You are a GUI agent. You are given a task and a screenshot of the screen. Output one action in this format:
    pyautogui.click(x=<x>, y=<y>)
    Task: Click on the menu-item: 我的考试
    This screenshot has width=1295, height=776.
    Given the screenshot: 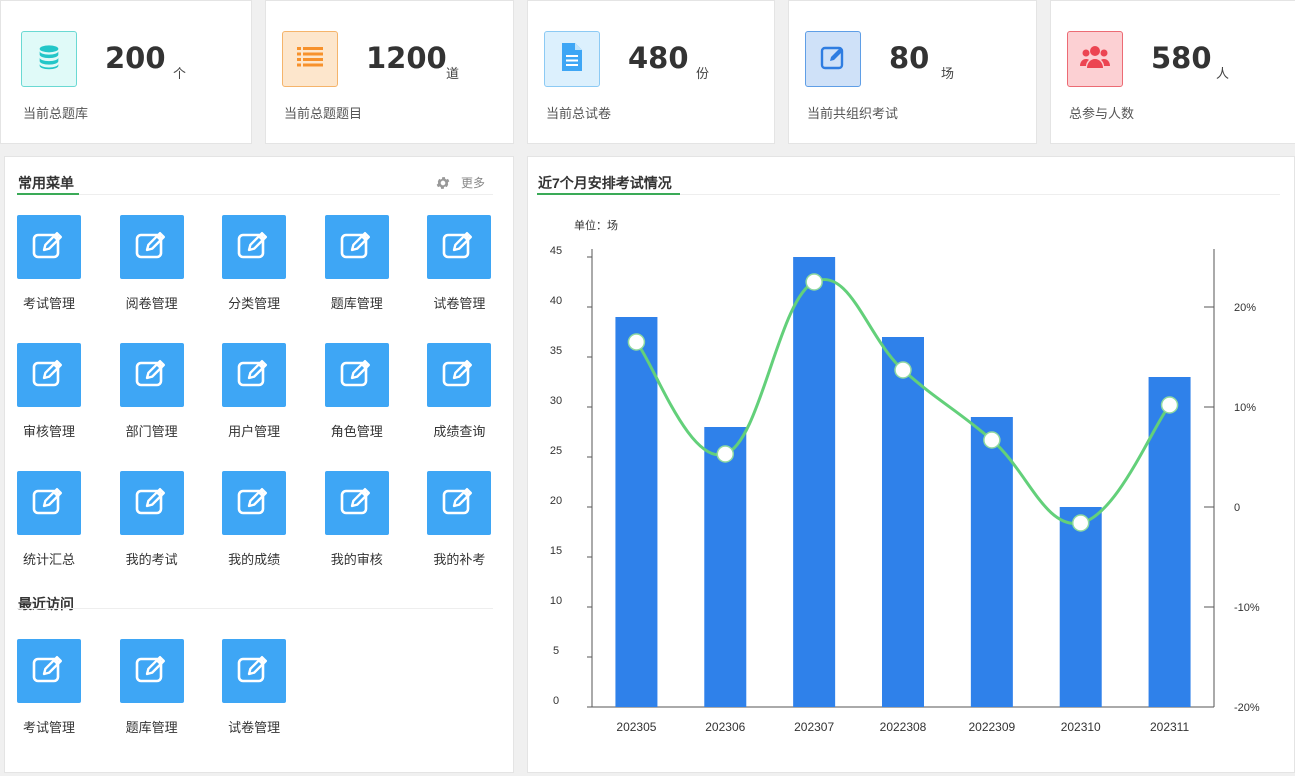 What is the action you would take?
    pyautogui.click(x=152, y=519)
    